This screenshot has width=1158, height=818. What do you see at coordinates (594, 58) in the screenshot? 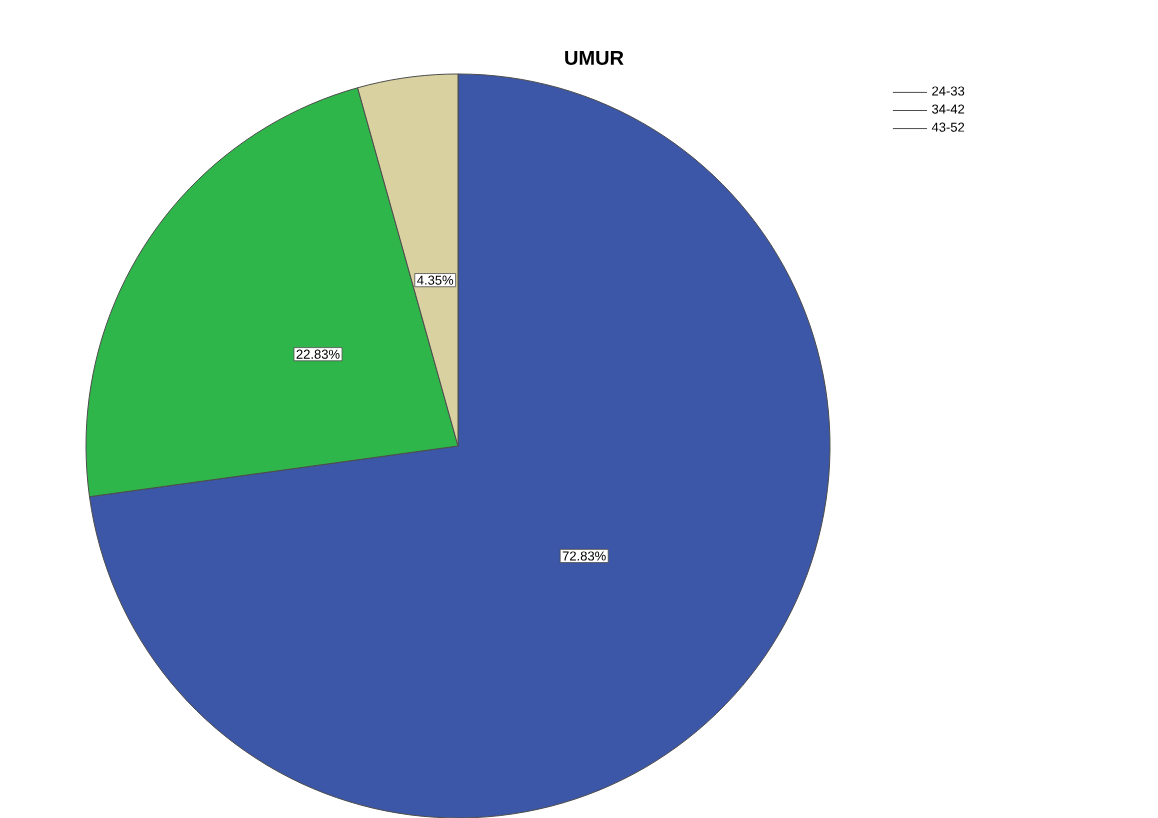
I see `chart-title: UMUR` at bounding box center [594, 58].